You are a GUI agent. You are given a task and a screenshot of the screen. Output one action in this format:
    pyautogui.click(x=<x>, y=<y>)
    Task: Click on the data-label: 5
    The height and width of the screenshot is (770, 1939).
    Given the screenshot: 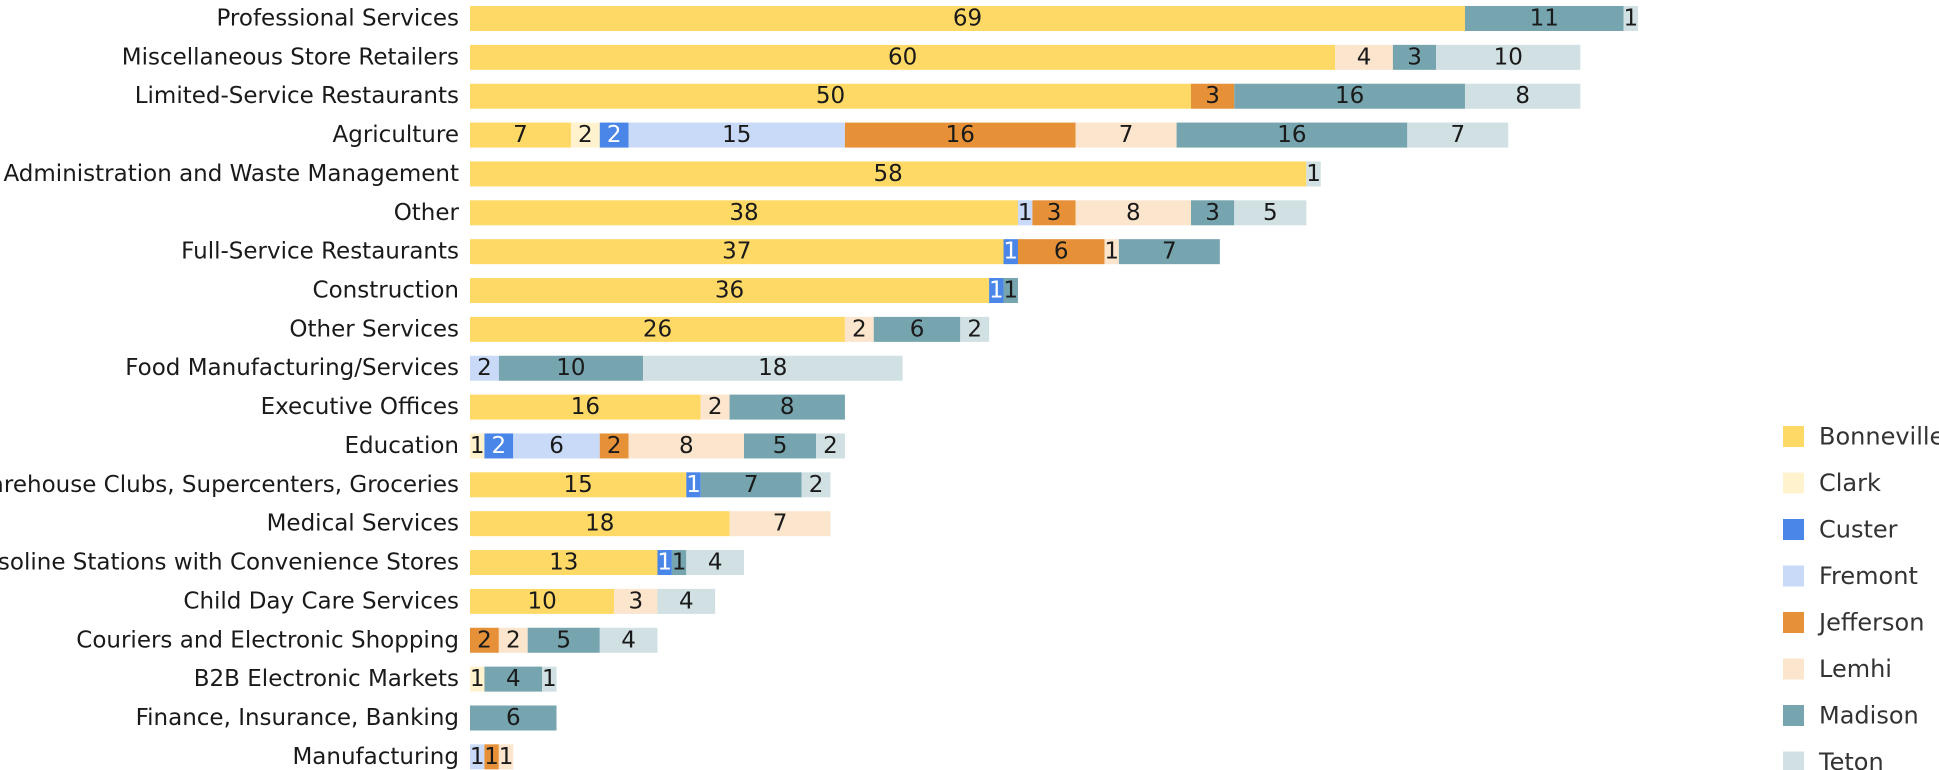 What is the action you would take?
    pyautogui.click(x=780, y=446)
    